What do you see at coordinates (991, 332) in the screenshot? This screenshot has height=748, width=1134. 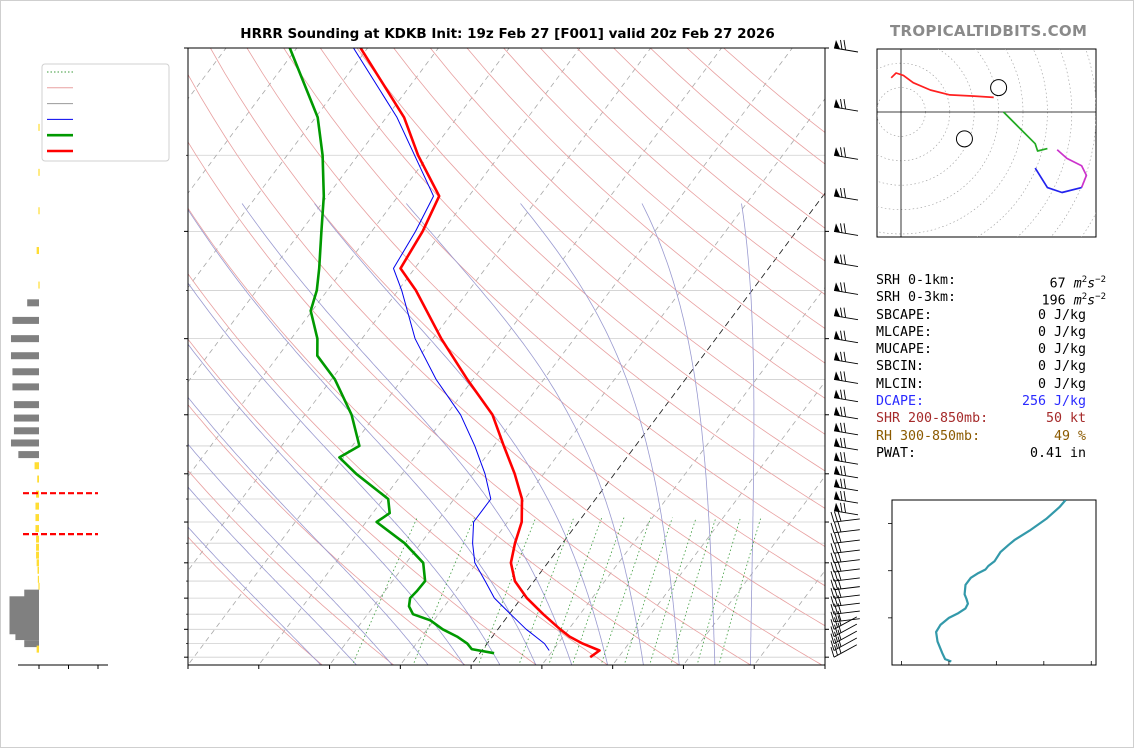 I see `index-row: MLCAPE: 0 J/kg` at bounding box center [991, 332].